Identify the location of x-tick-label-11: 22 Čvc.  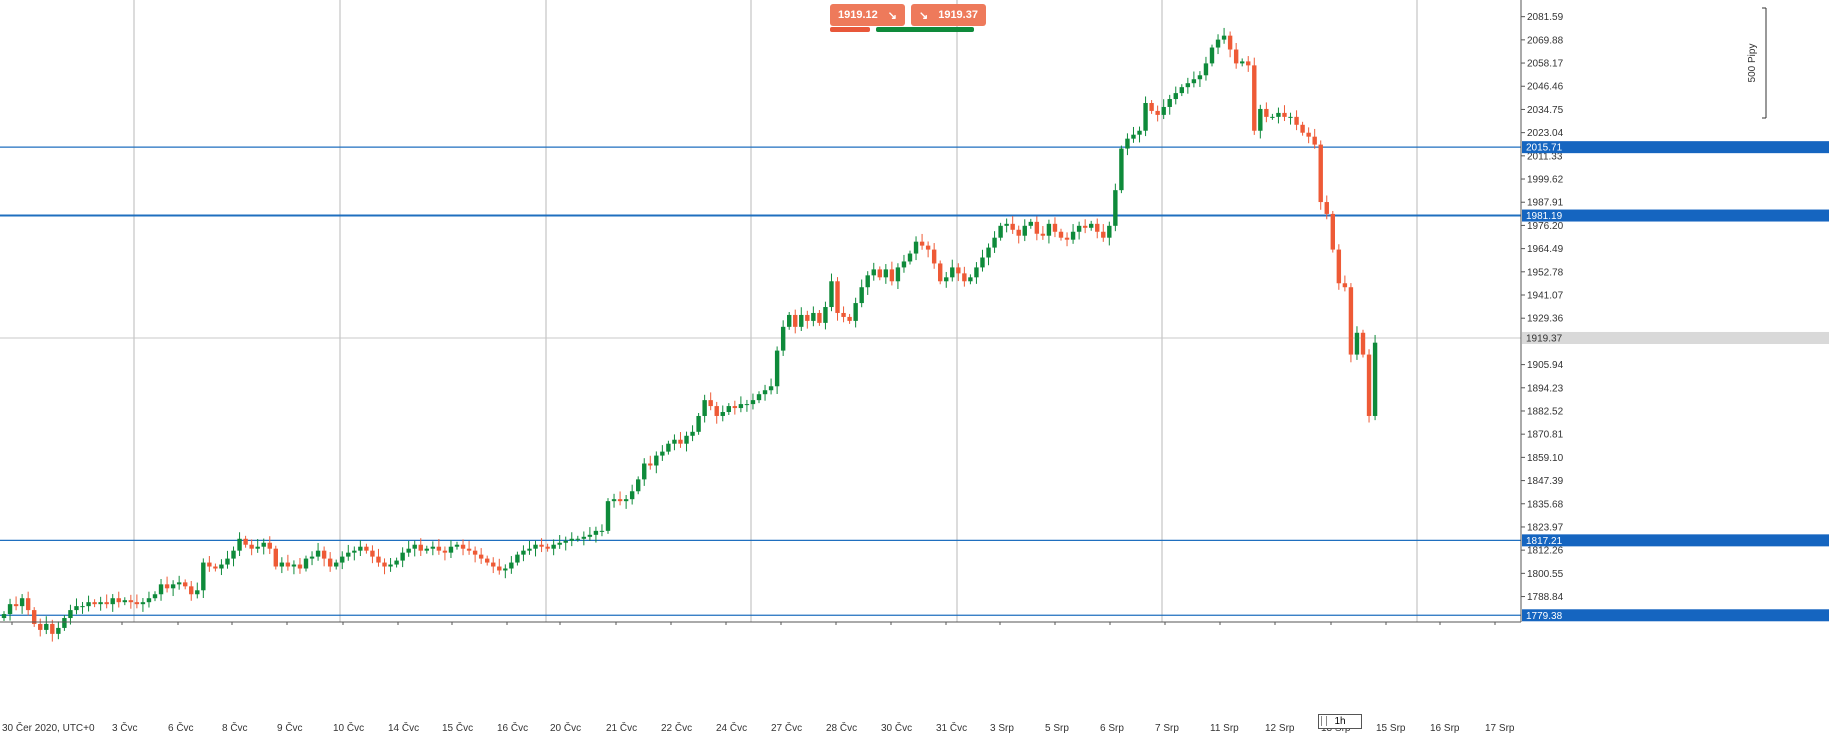
(676, 727).